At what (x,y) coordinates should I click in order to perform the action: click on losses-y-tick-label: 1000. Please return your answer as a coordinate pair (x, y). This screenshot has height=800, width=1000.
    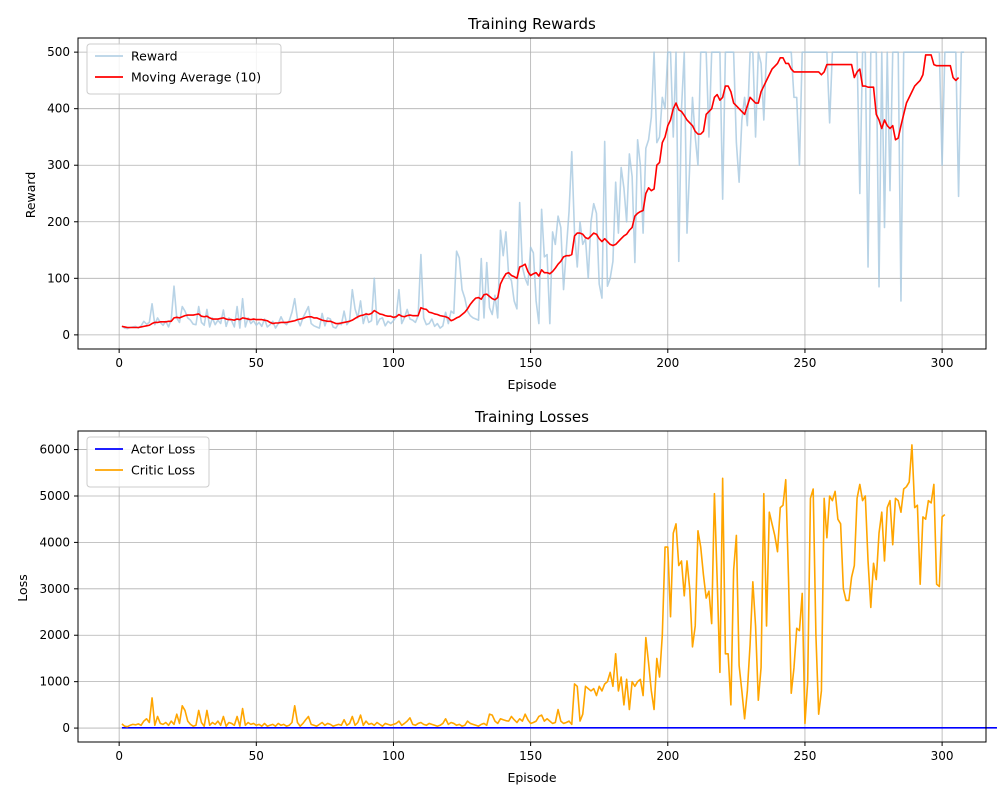
    Looking at the image, I should click on (54, 682).